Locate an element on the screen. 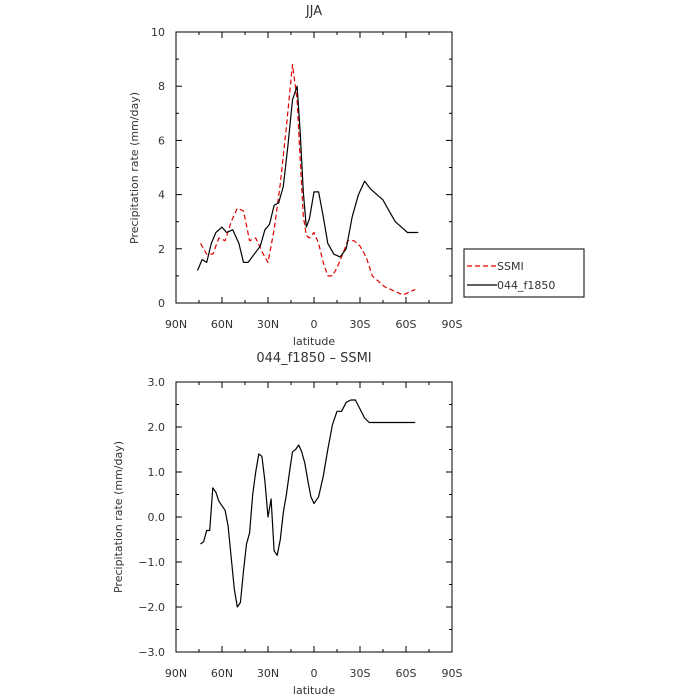 Image resolution: width=700 pixels, height=700 pixels. bottom-x-tick-label: 60N is located at coordinates (222, 673).